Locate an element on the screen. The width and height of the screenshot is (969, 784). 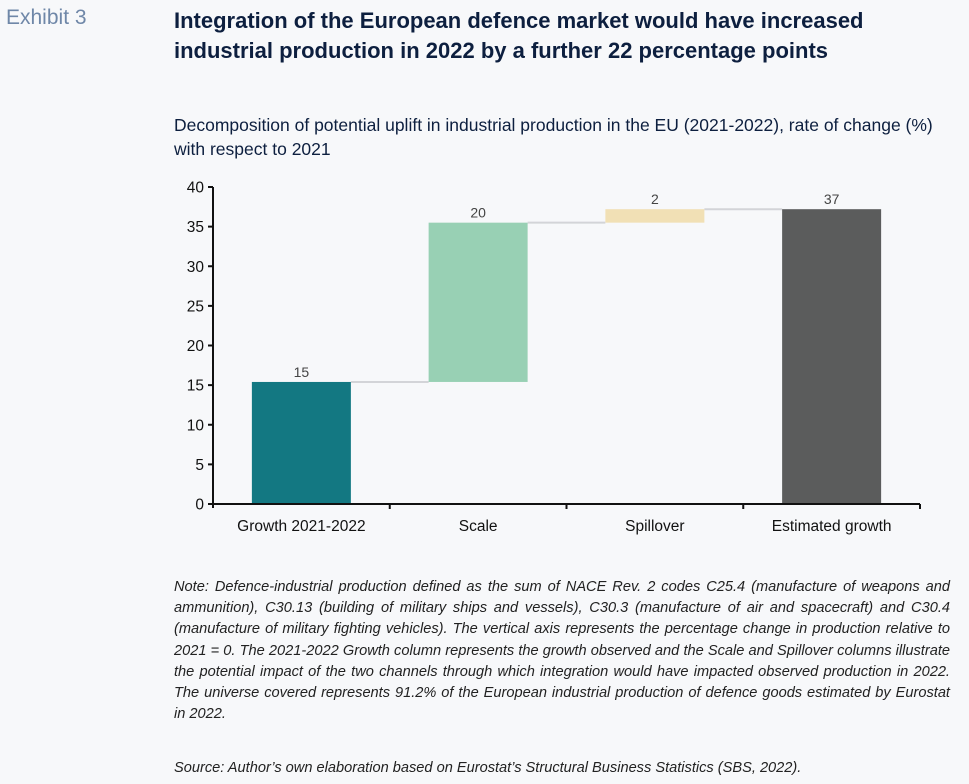
data-labels: 15 20 2 37 is located at coordinates (567, 285).